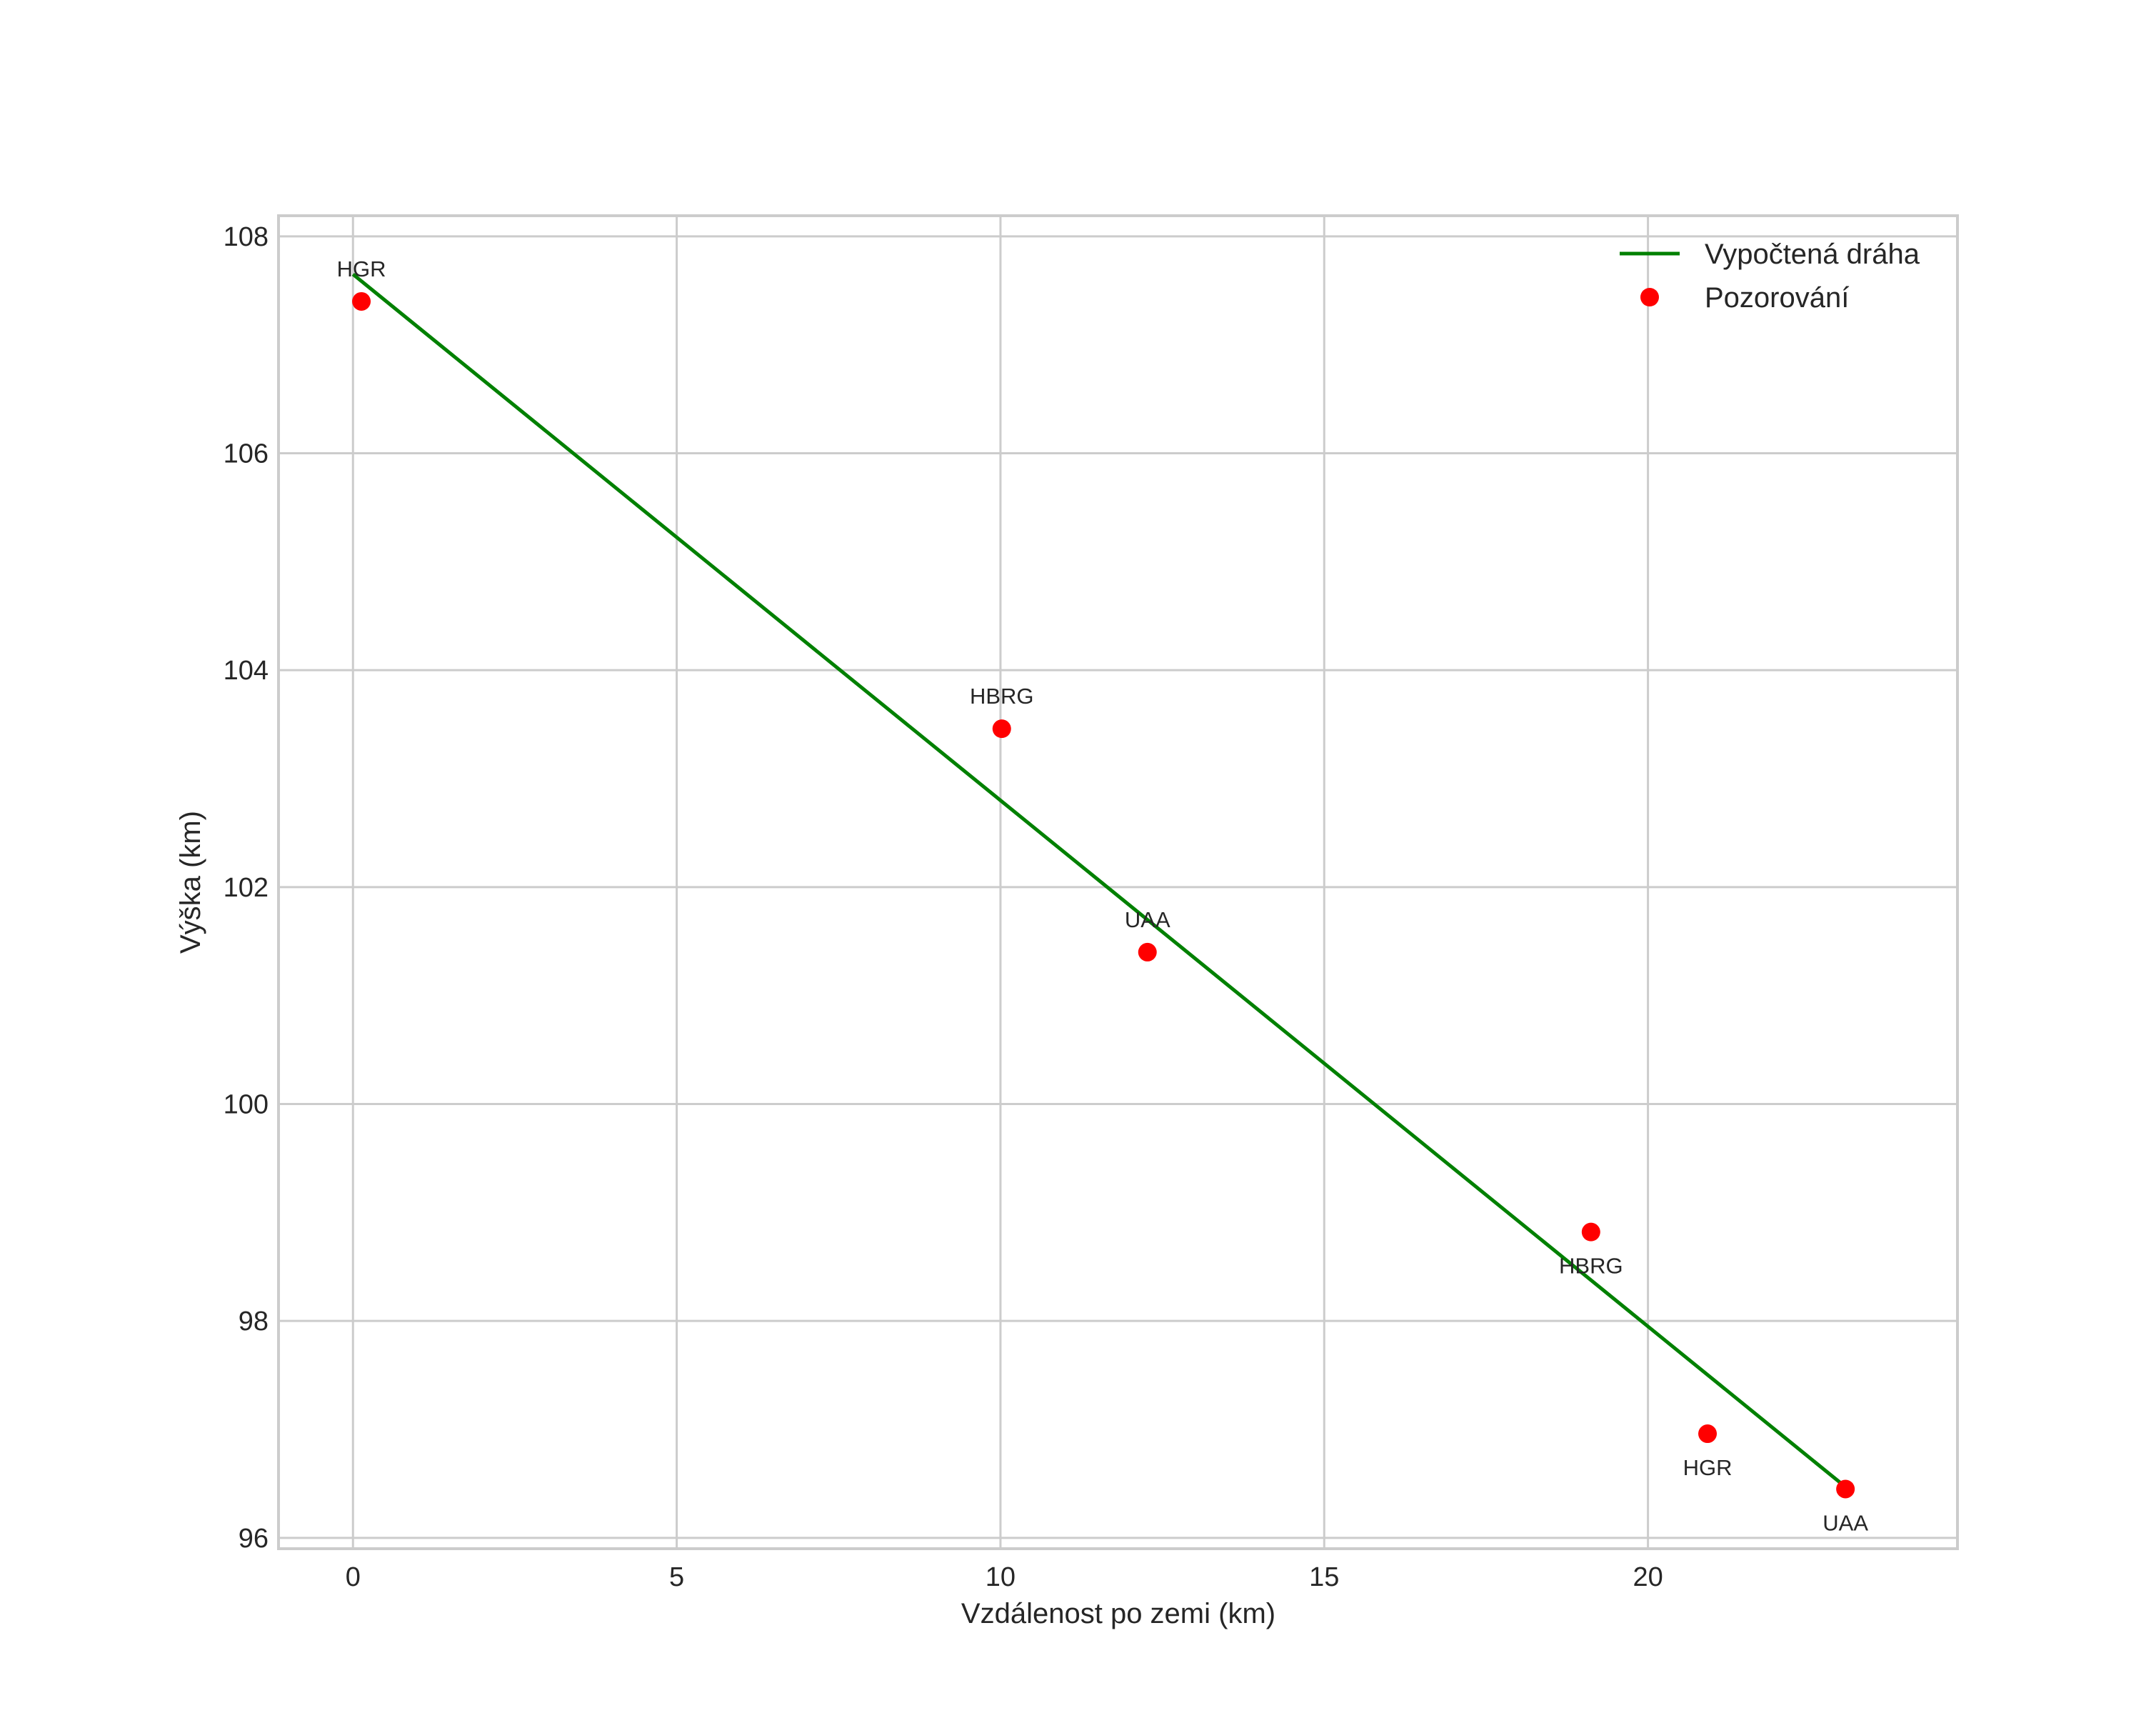  Describe the element at coordinates (1118, 1613) in the screenshot. I see `x-axis-label: Vzdálenost po zemi (km)` at that location.